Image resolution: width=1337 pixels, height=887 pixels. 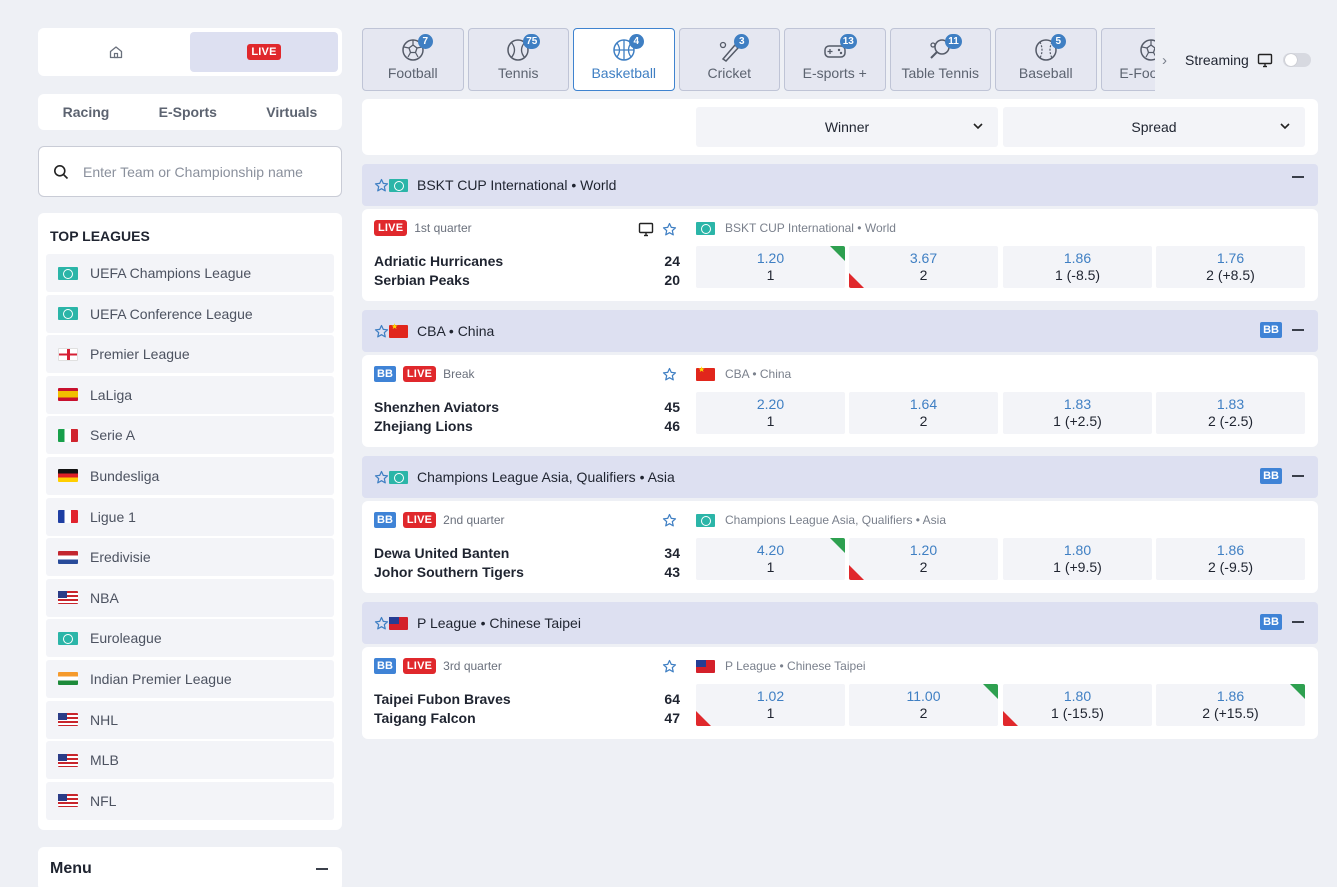 I want to click on odds-button: 1.76 2 (+8.5), so click(x=1230, y=267).